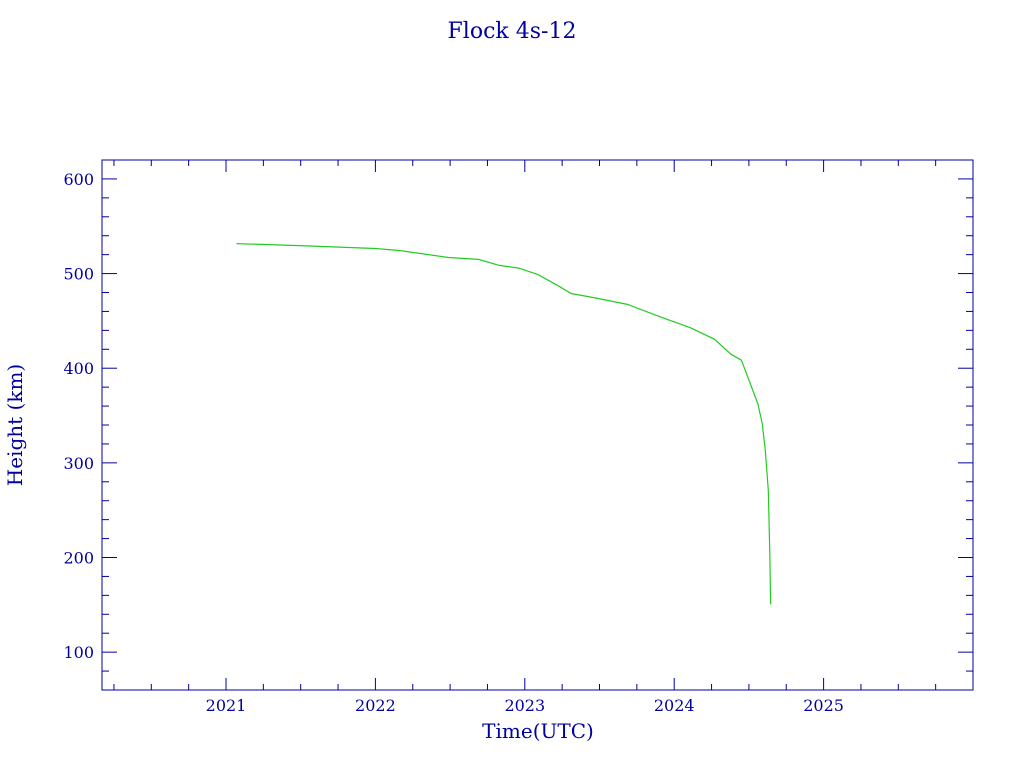 The image size is (1024, 772). I want to click on x-tick-label: 2023, so click(524, 705).